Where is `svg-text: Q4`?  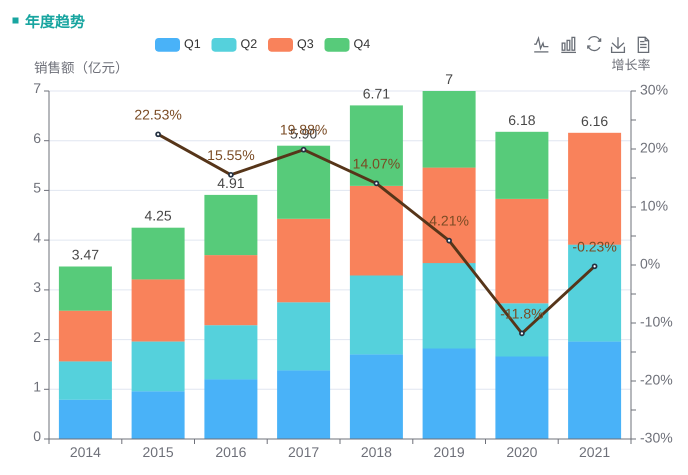
svg-text: Q4 is located at coordinates (362, 44).